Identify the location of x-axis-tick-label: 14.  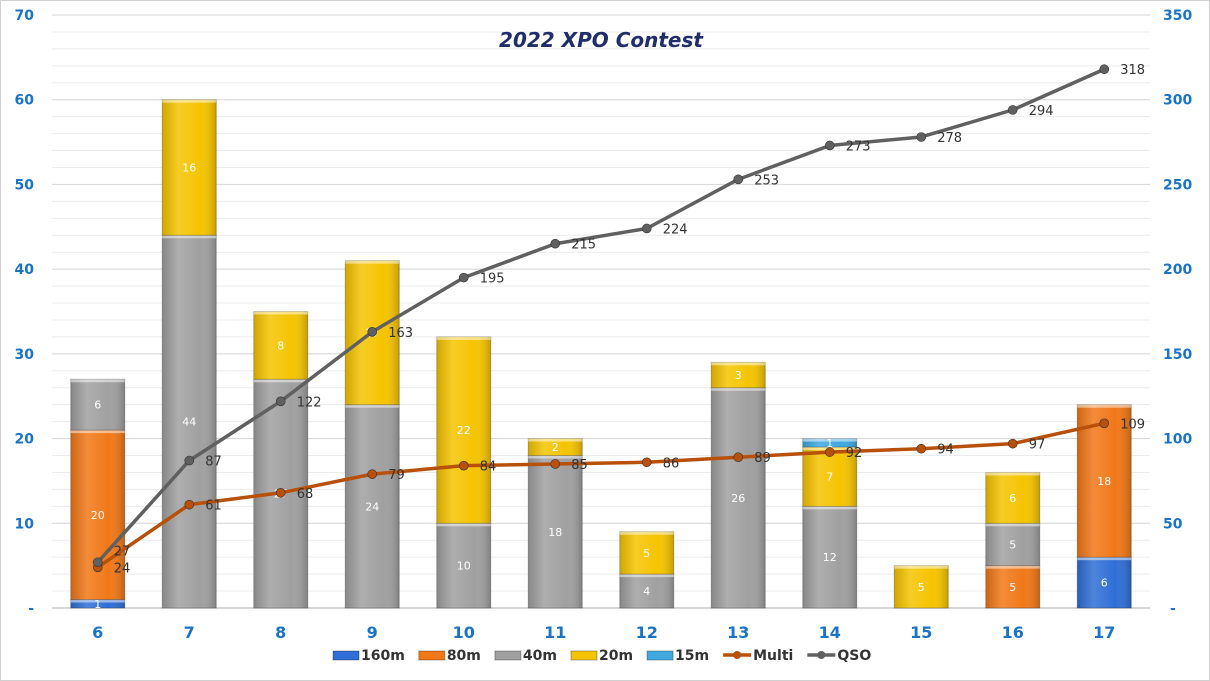
(830, 632).